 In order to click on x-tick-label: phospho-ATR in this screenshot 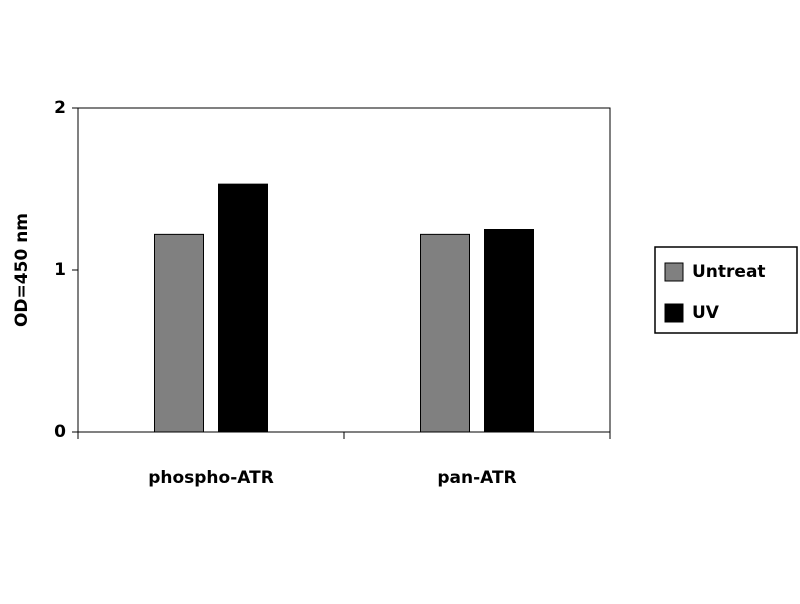, I will do `click(211, 478)`.